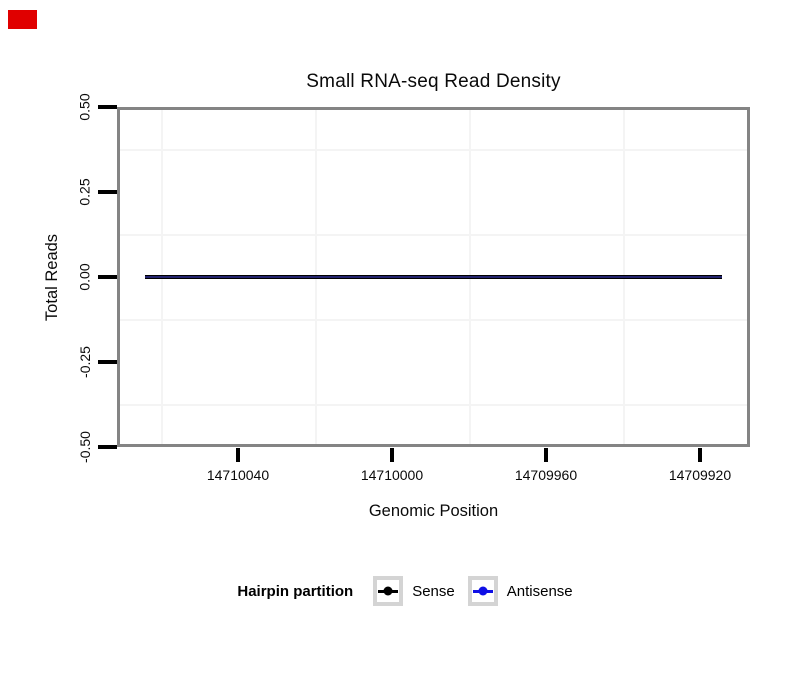 Image resolution: width=810 pixels, height=690 pixels. Describe the element at coordinates (539, 591) in the screenshot. I see `legend-label-antisense: Antisense` at that location.